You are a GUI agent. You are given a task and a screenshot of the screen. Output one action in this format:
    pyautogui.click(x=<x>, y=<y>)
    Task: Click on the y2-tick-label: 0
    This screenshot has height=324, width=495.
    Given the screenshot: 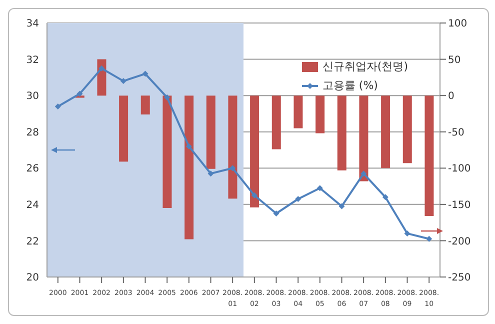 What is the action you would take?
    pyautogui.click(x=451, y=96)
    